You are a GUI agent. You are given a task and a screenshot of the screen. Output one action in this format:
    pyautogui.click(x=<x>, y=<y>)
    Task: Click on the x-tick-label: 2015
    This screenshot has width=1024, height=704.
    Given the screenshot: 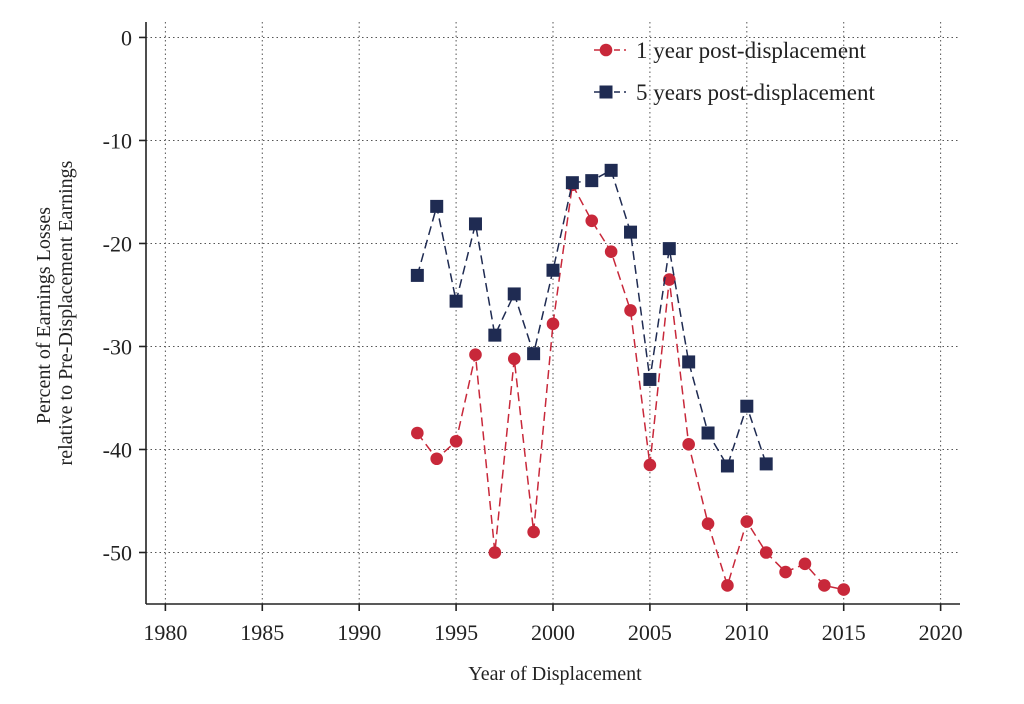 What is the action you would take?
    pyautogui.click(x=844, y=632)
    